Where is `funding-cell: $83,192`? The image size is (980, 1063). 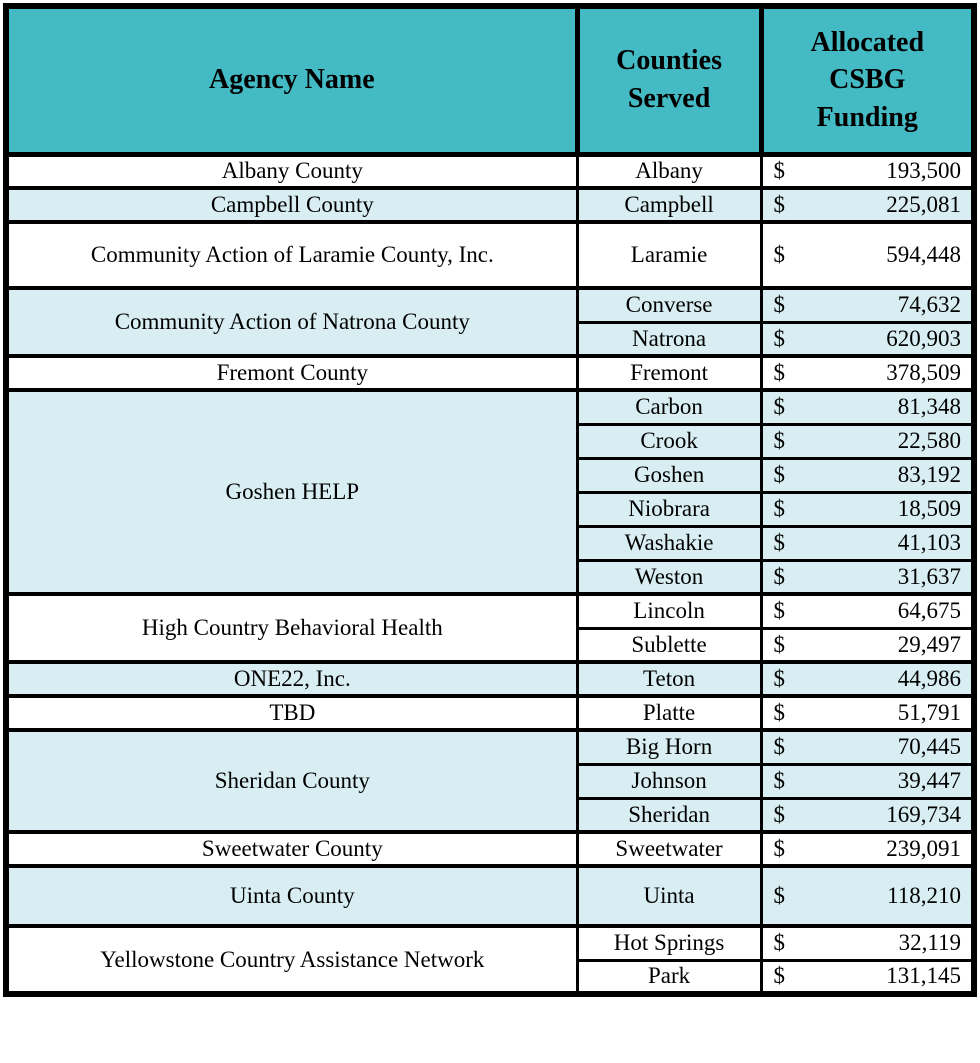
funding-cell: $83,192 is located at coordinates (867, 475).